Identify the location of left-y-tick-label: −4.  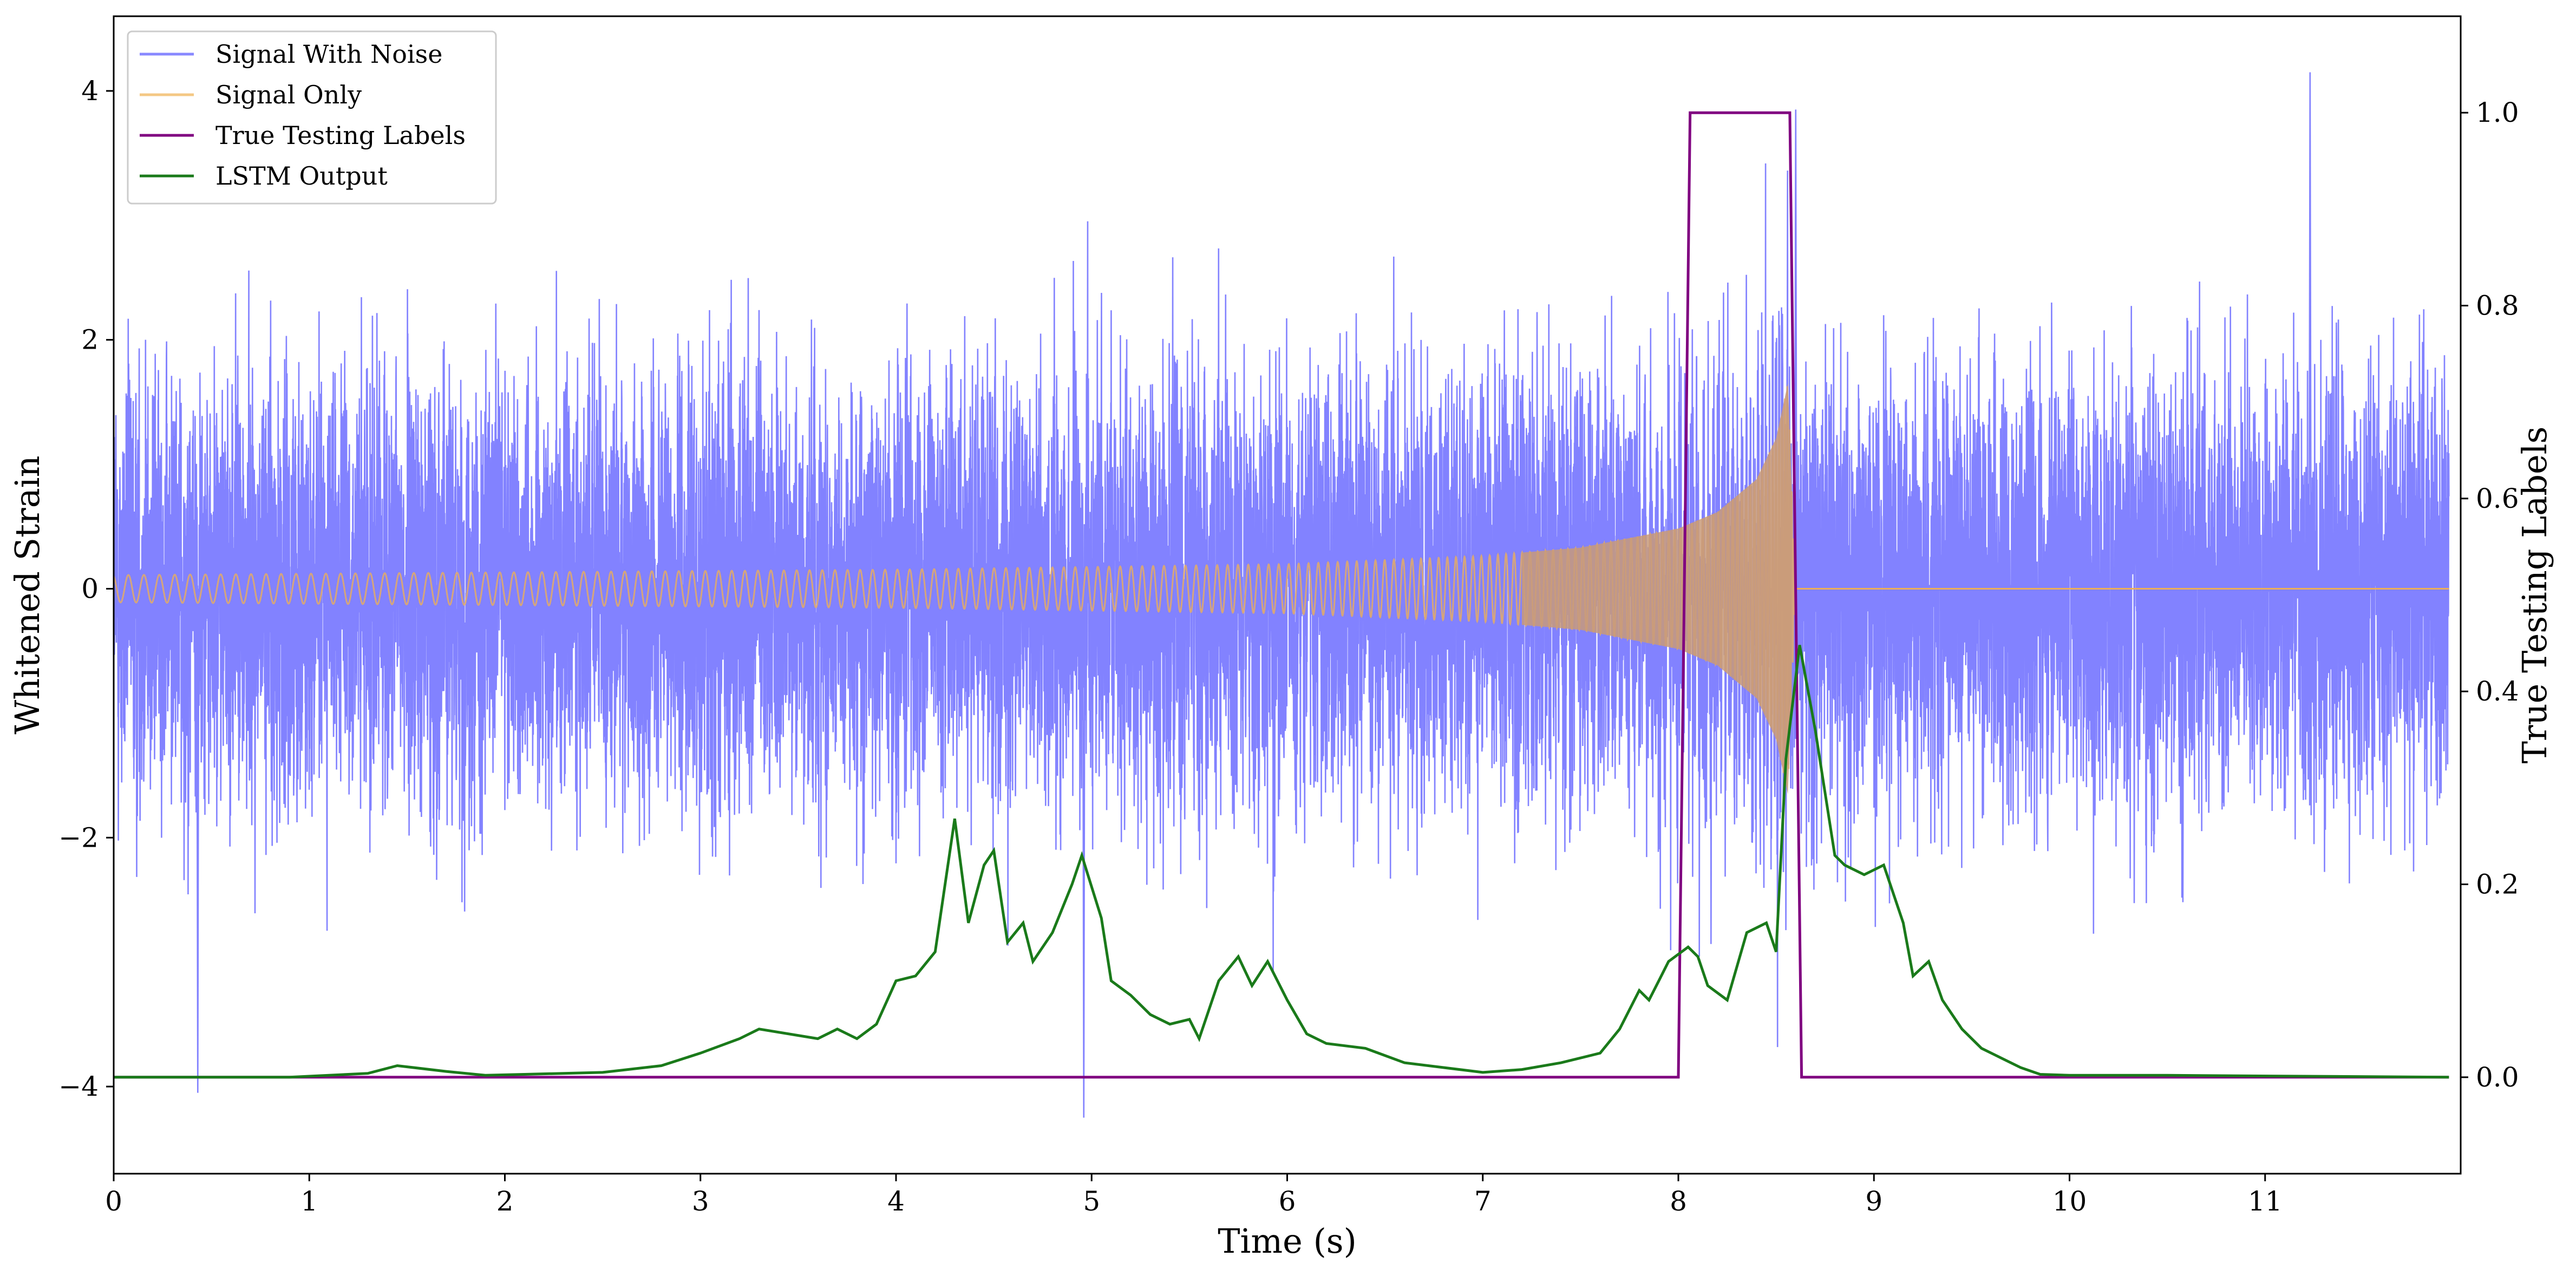
(78, 1086).